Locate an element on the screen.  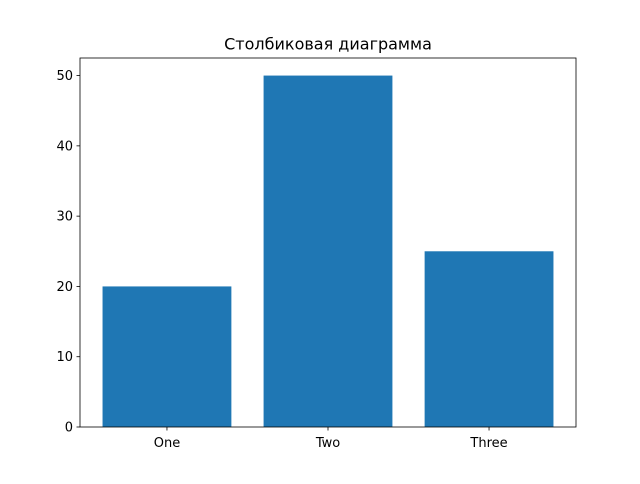
y-tick-label: 30 is located at coordinates (64, 217).